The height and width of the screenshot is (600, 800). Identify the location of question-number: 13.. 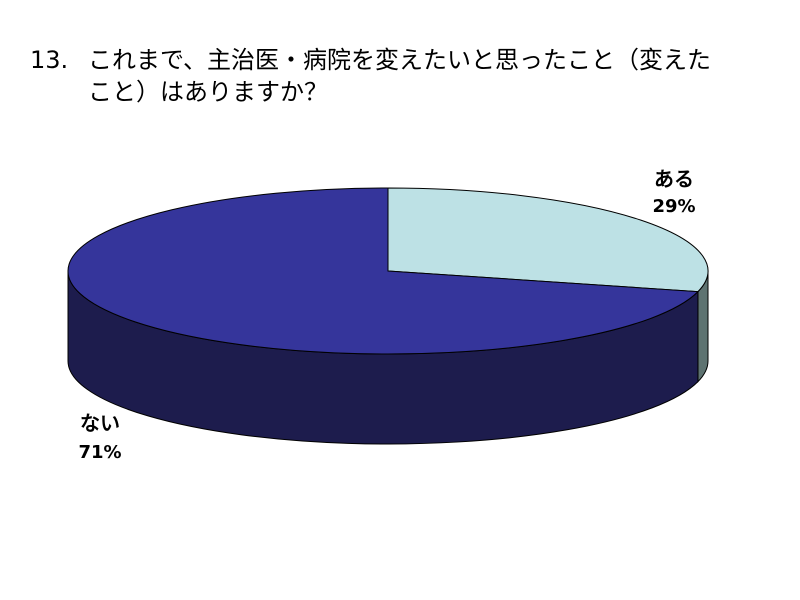
(49, 60).